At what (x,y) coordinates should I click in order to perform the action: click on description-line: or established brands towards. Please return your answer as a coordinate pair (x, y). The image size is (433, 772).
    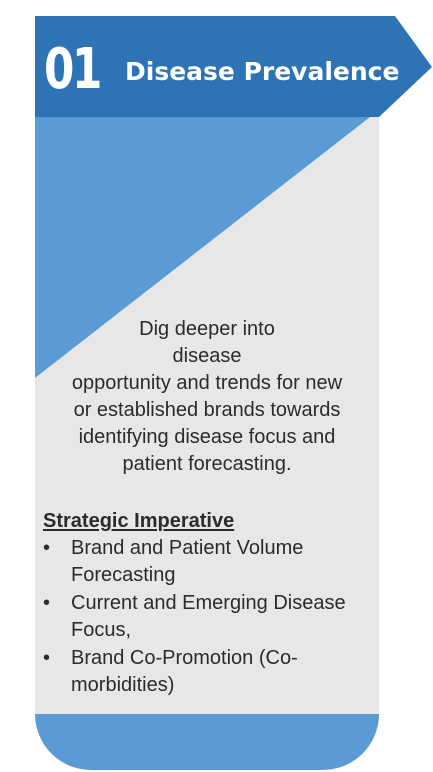
    Looking at the image, I should click on (207, 410).